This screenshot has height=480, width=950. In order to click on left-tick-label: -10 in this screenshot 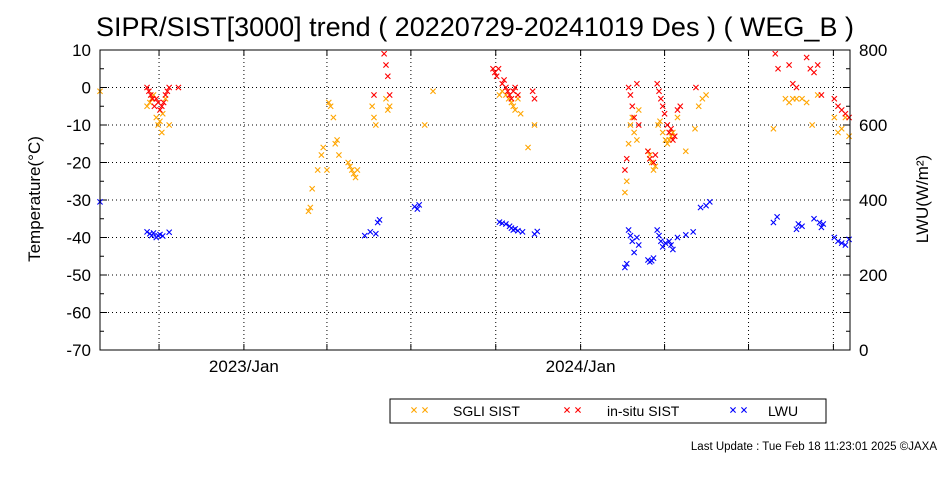, I will do `click(78, 125)`.